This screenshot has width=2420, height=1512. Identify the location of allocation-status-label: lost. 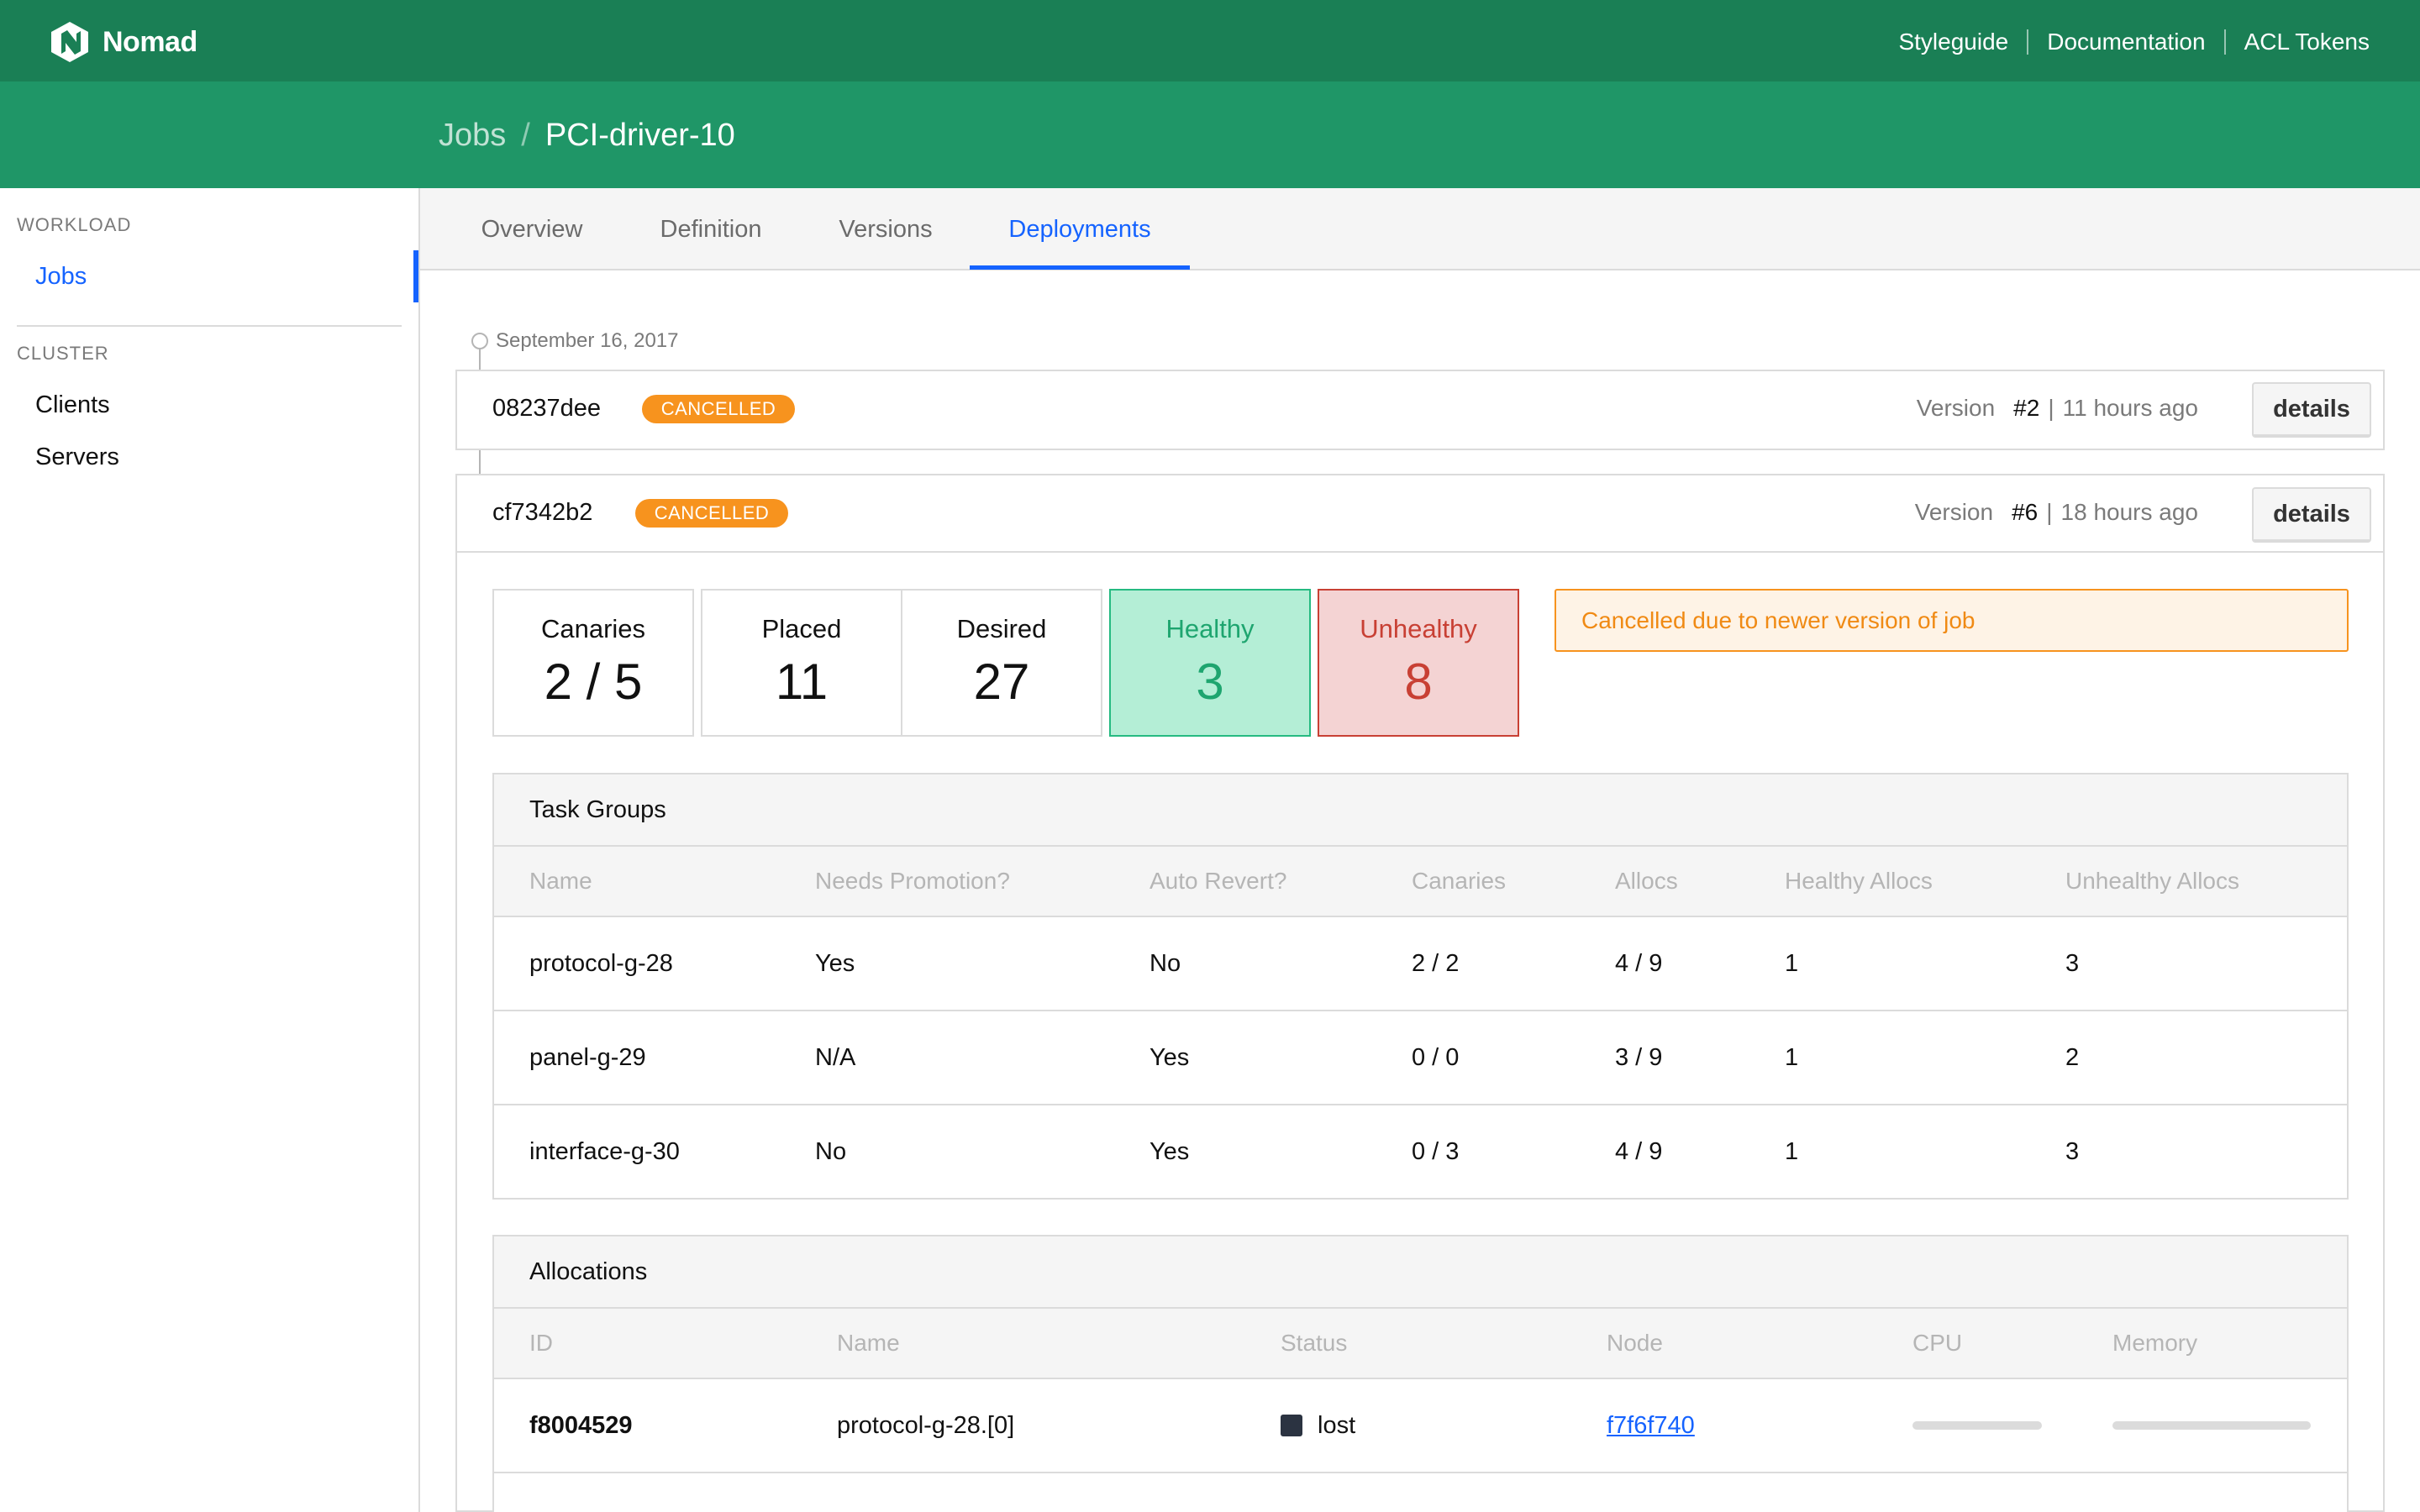
(1337, 1425).